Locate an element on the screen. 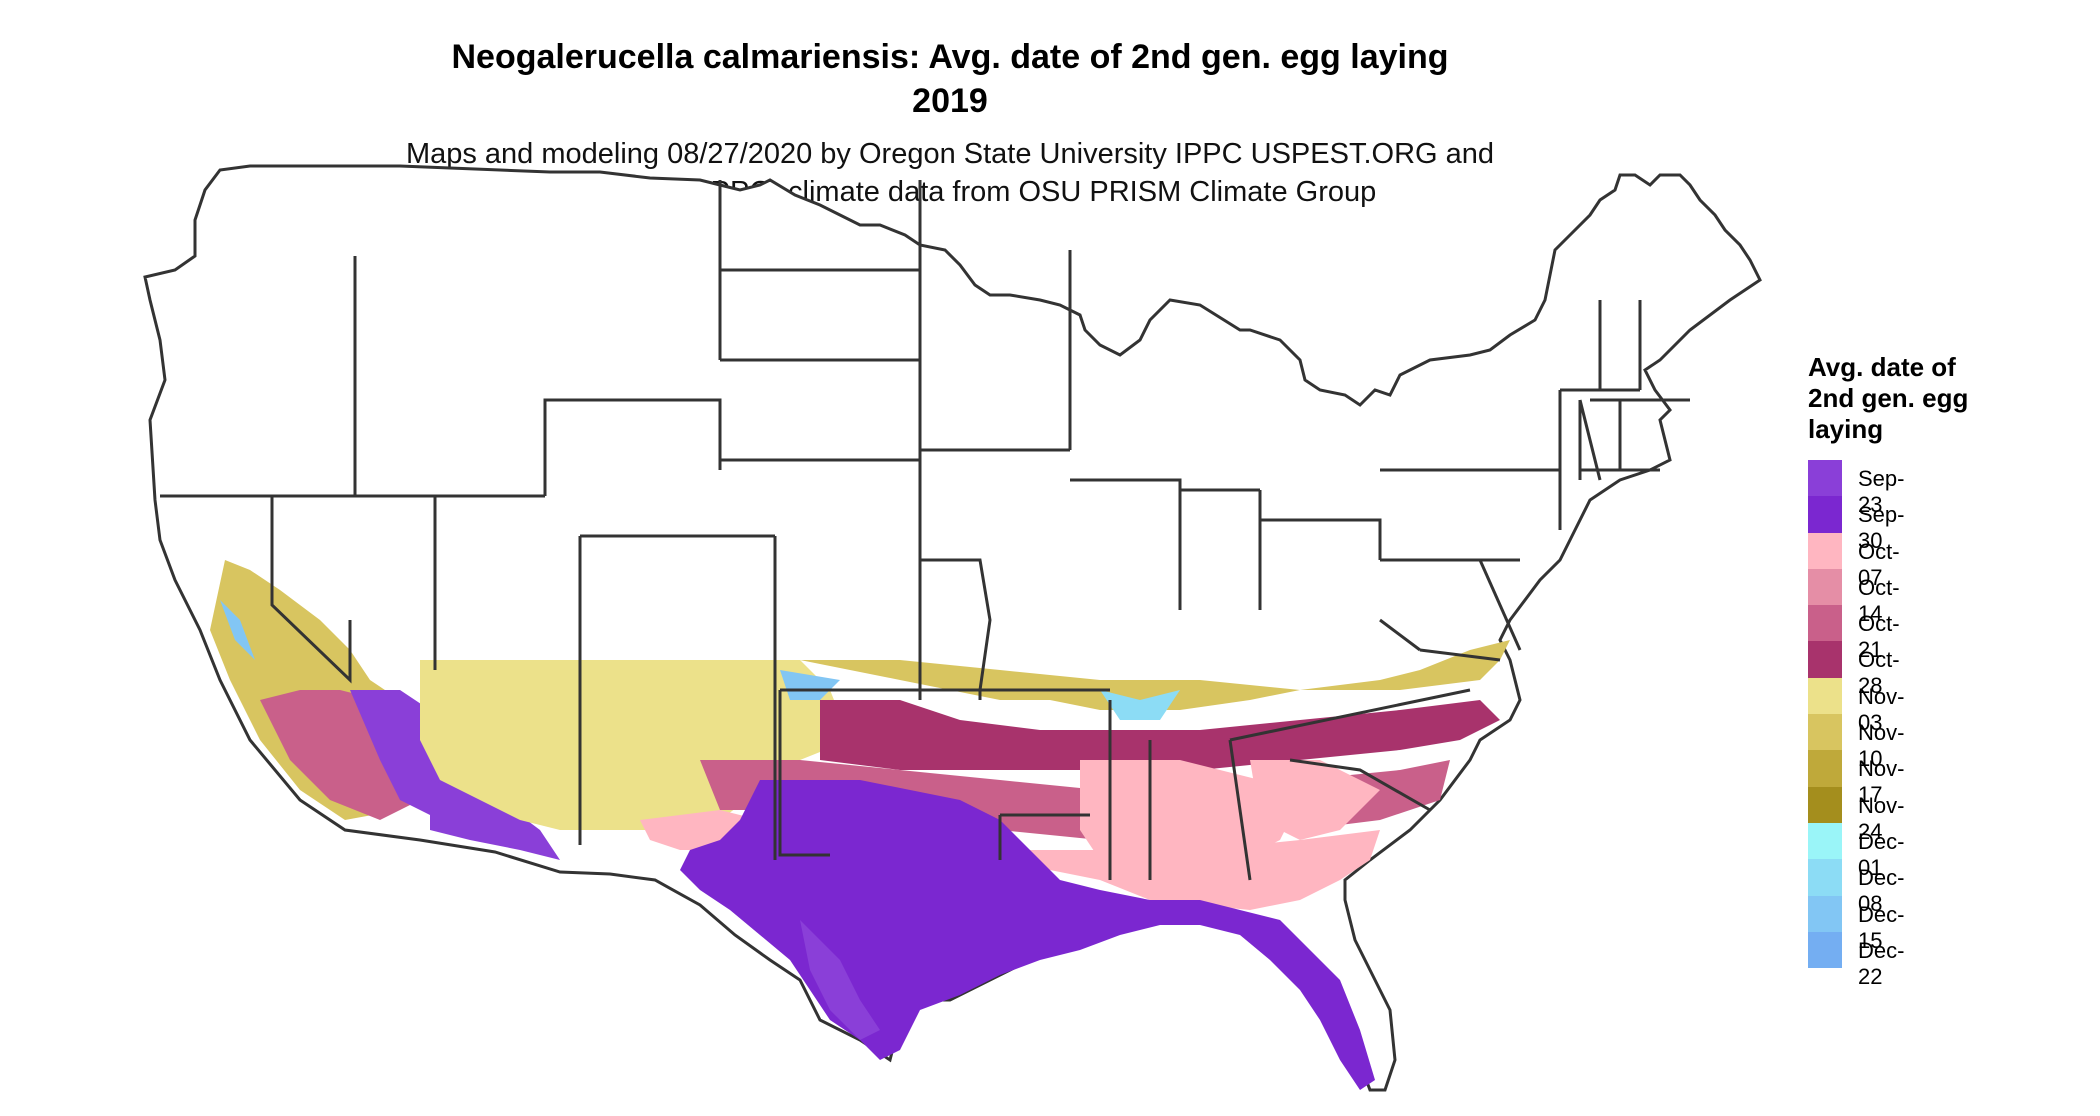  legend-label: Dec-15 is located at coordinates (1881, 927).